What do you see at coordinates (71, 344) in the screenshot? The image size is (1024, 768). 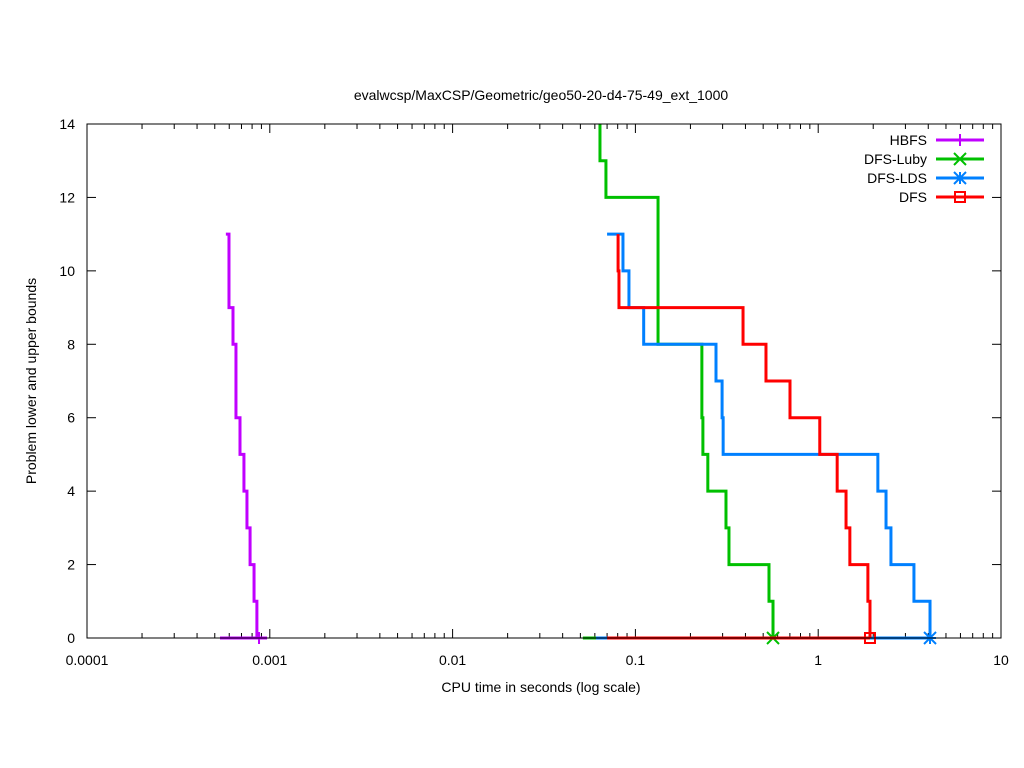 I see `y-tick-label: 8` at bounding box center [71, 344].